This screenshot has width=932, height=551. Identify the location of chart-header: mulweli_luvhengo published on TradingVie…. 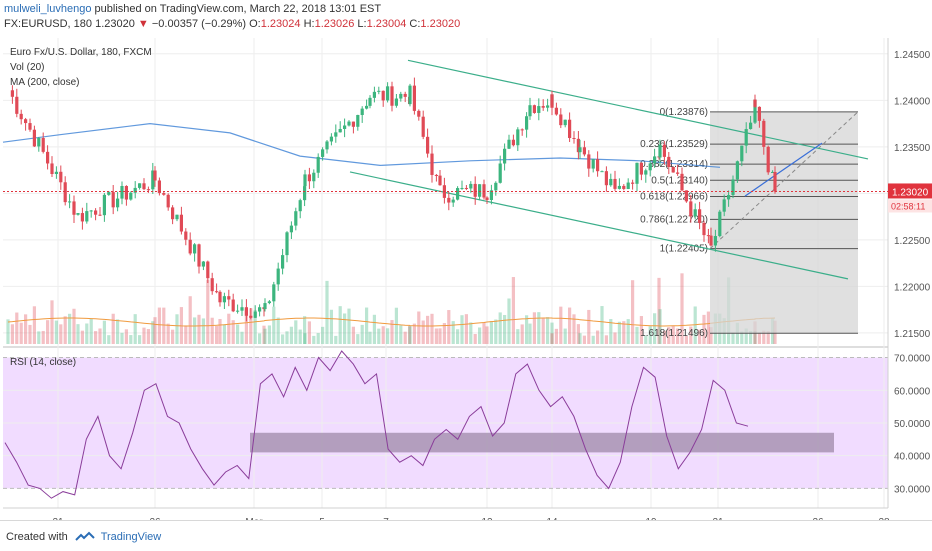
(466, 16).